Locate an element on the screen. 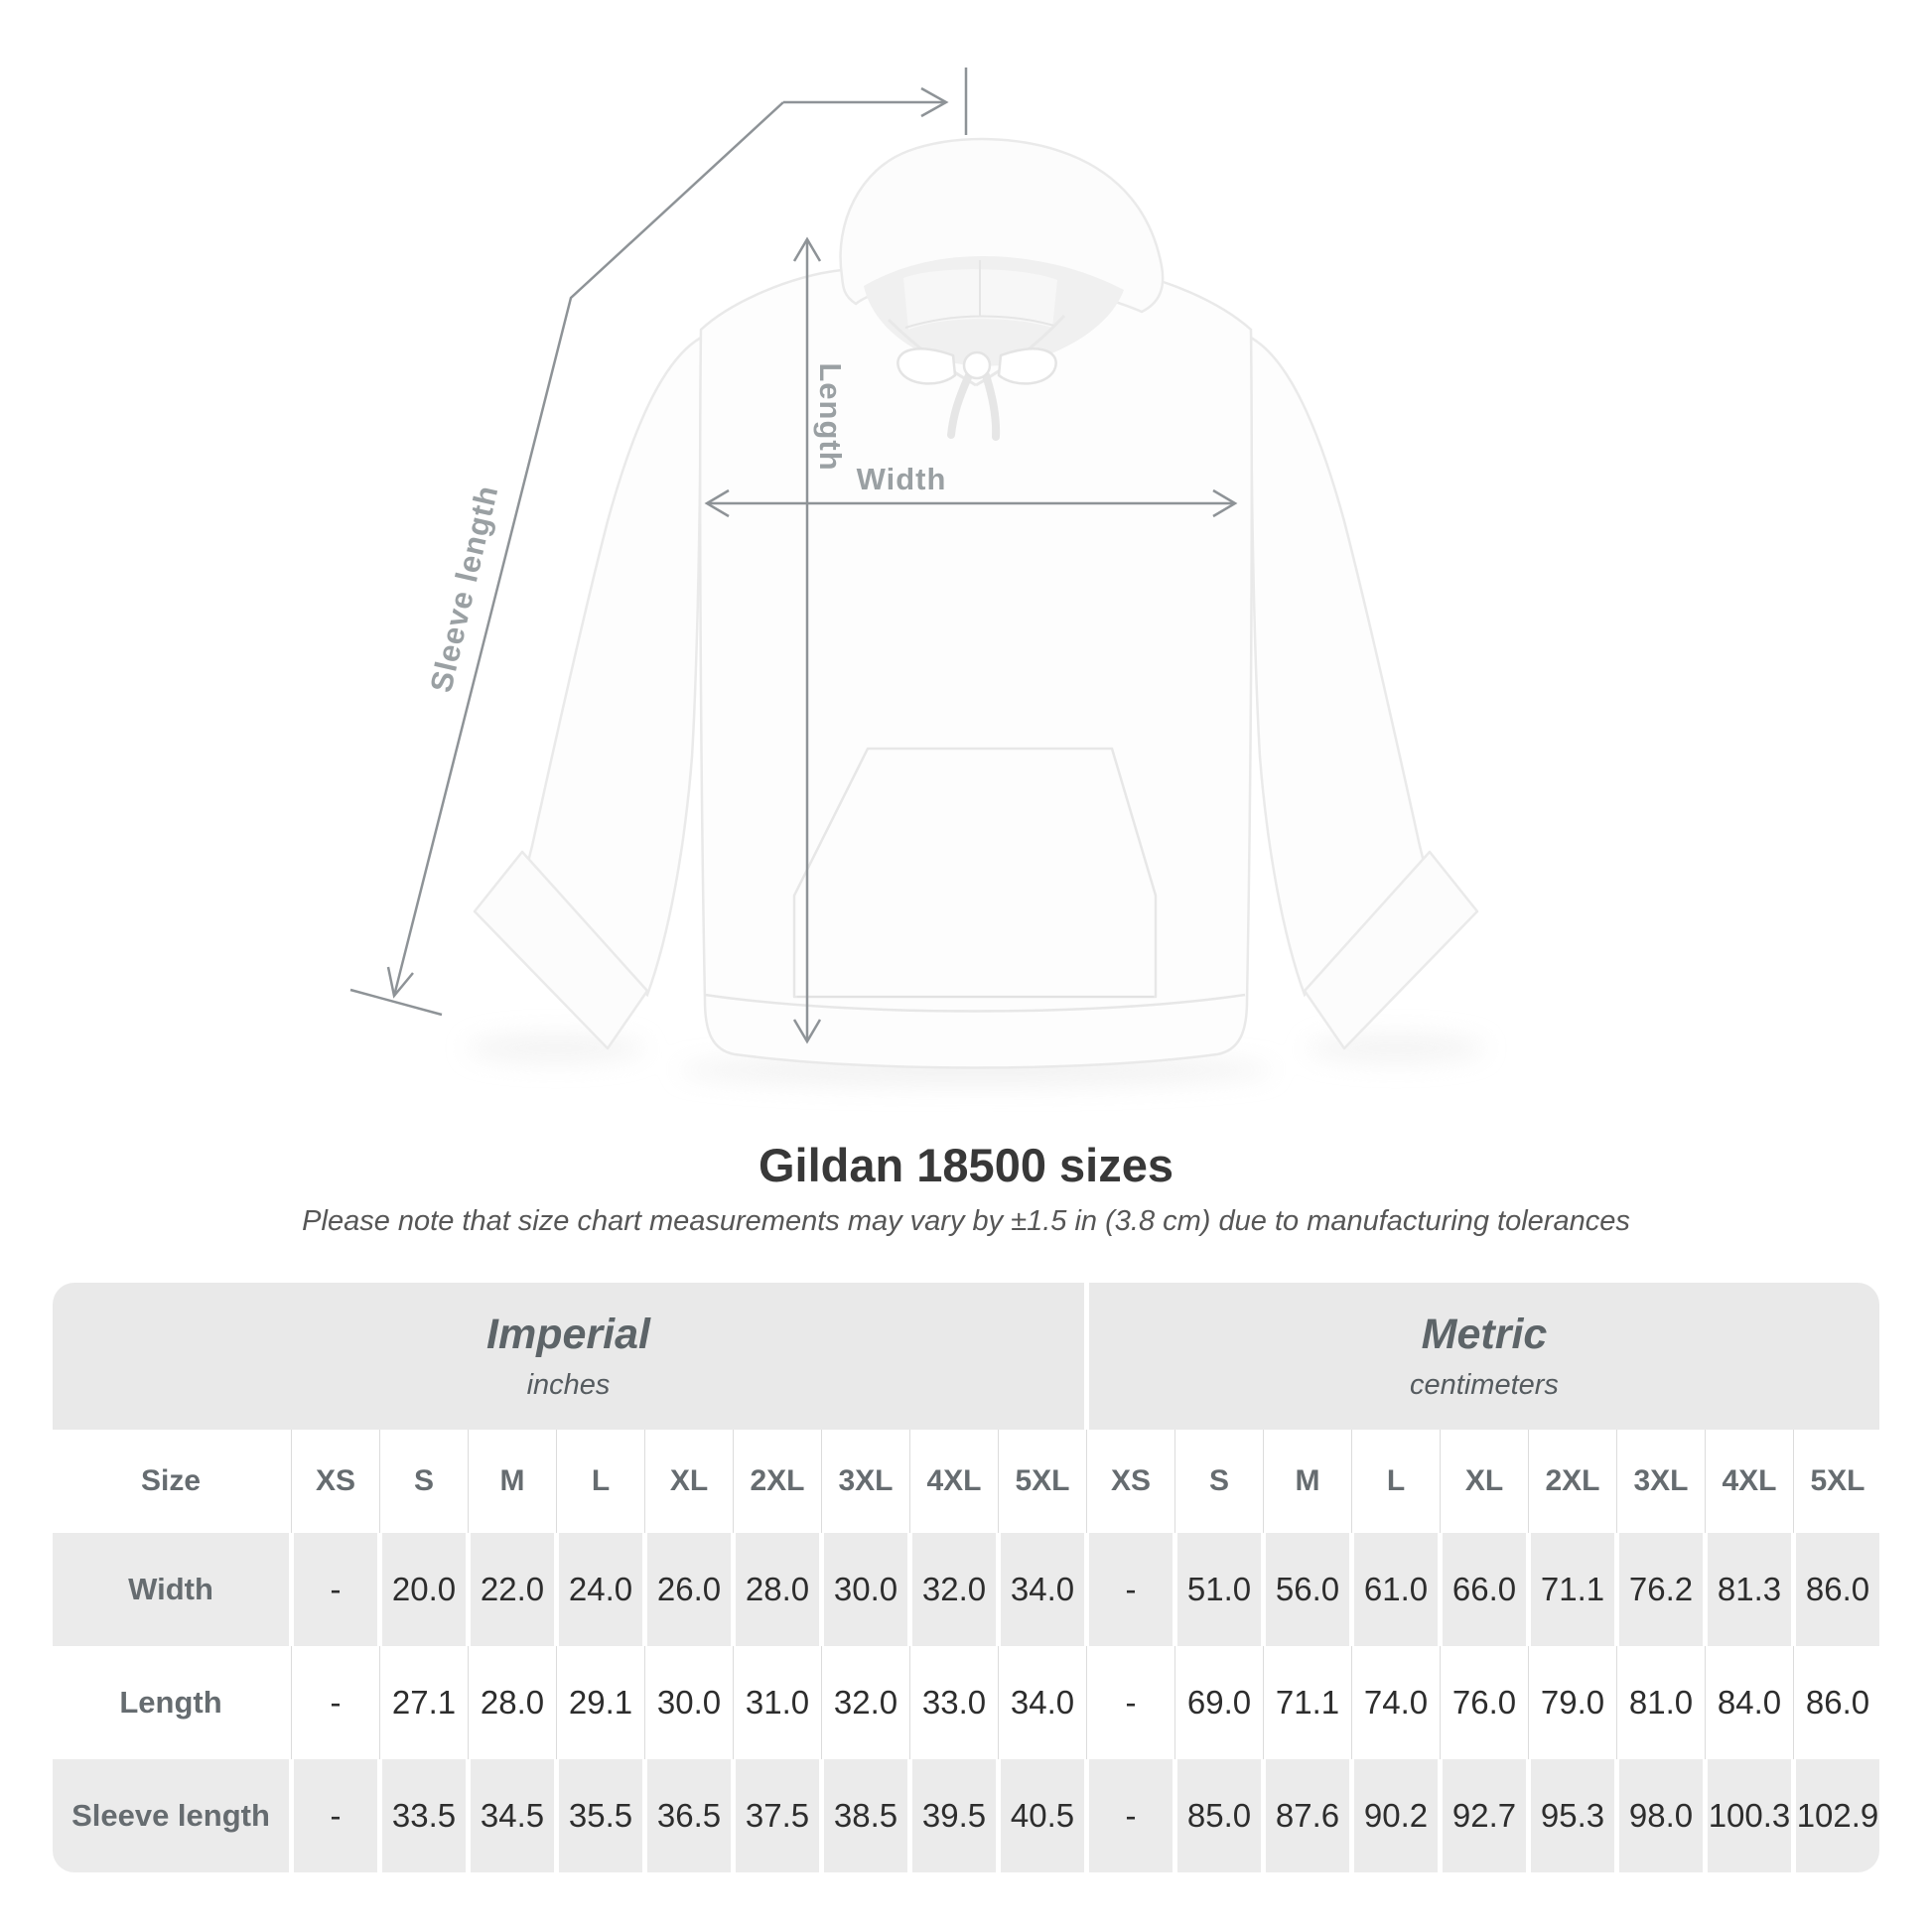 Image resolution: width=1932 pixels, height=1932 pixels. size-col-header-metric: XL is located at coordinates (1483, 1481).